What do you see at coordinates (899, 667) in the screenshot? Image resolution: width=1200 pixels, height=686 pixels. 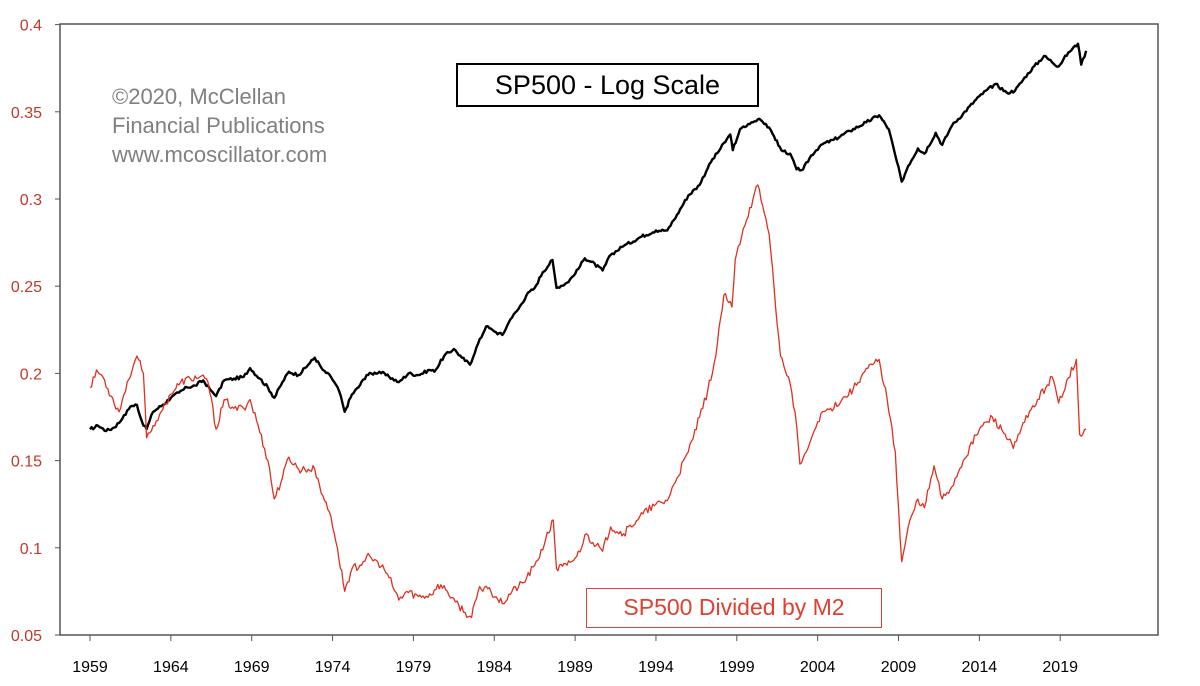 I see `x-tick-label: 2009` at bounding box center [899, 667].